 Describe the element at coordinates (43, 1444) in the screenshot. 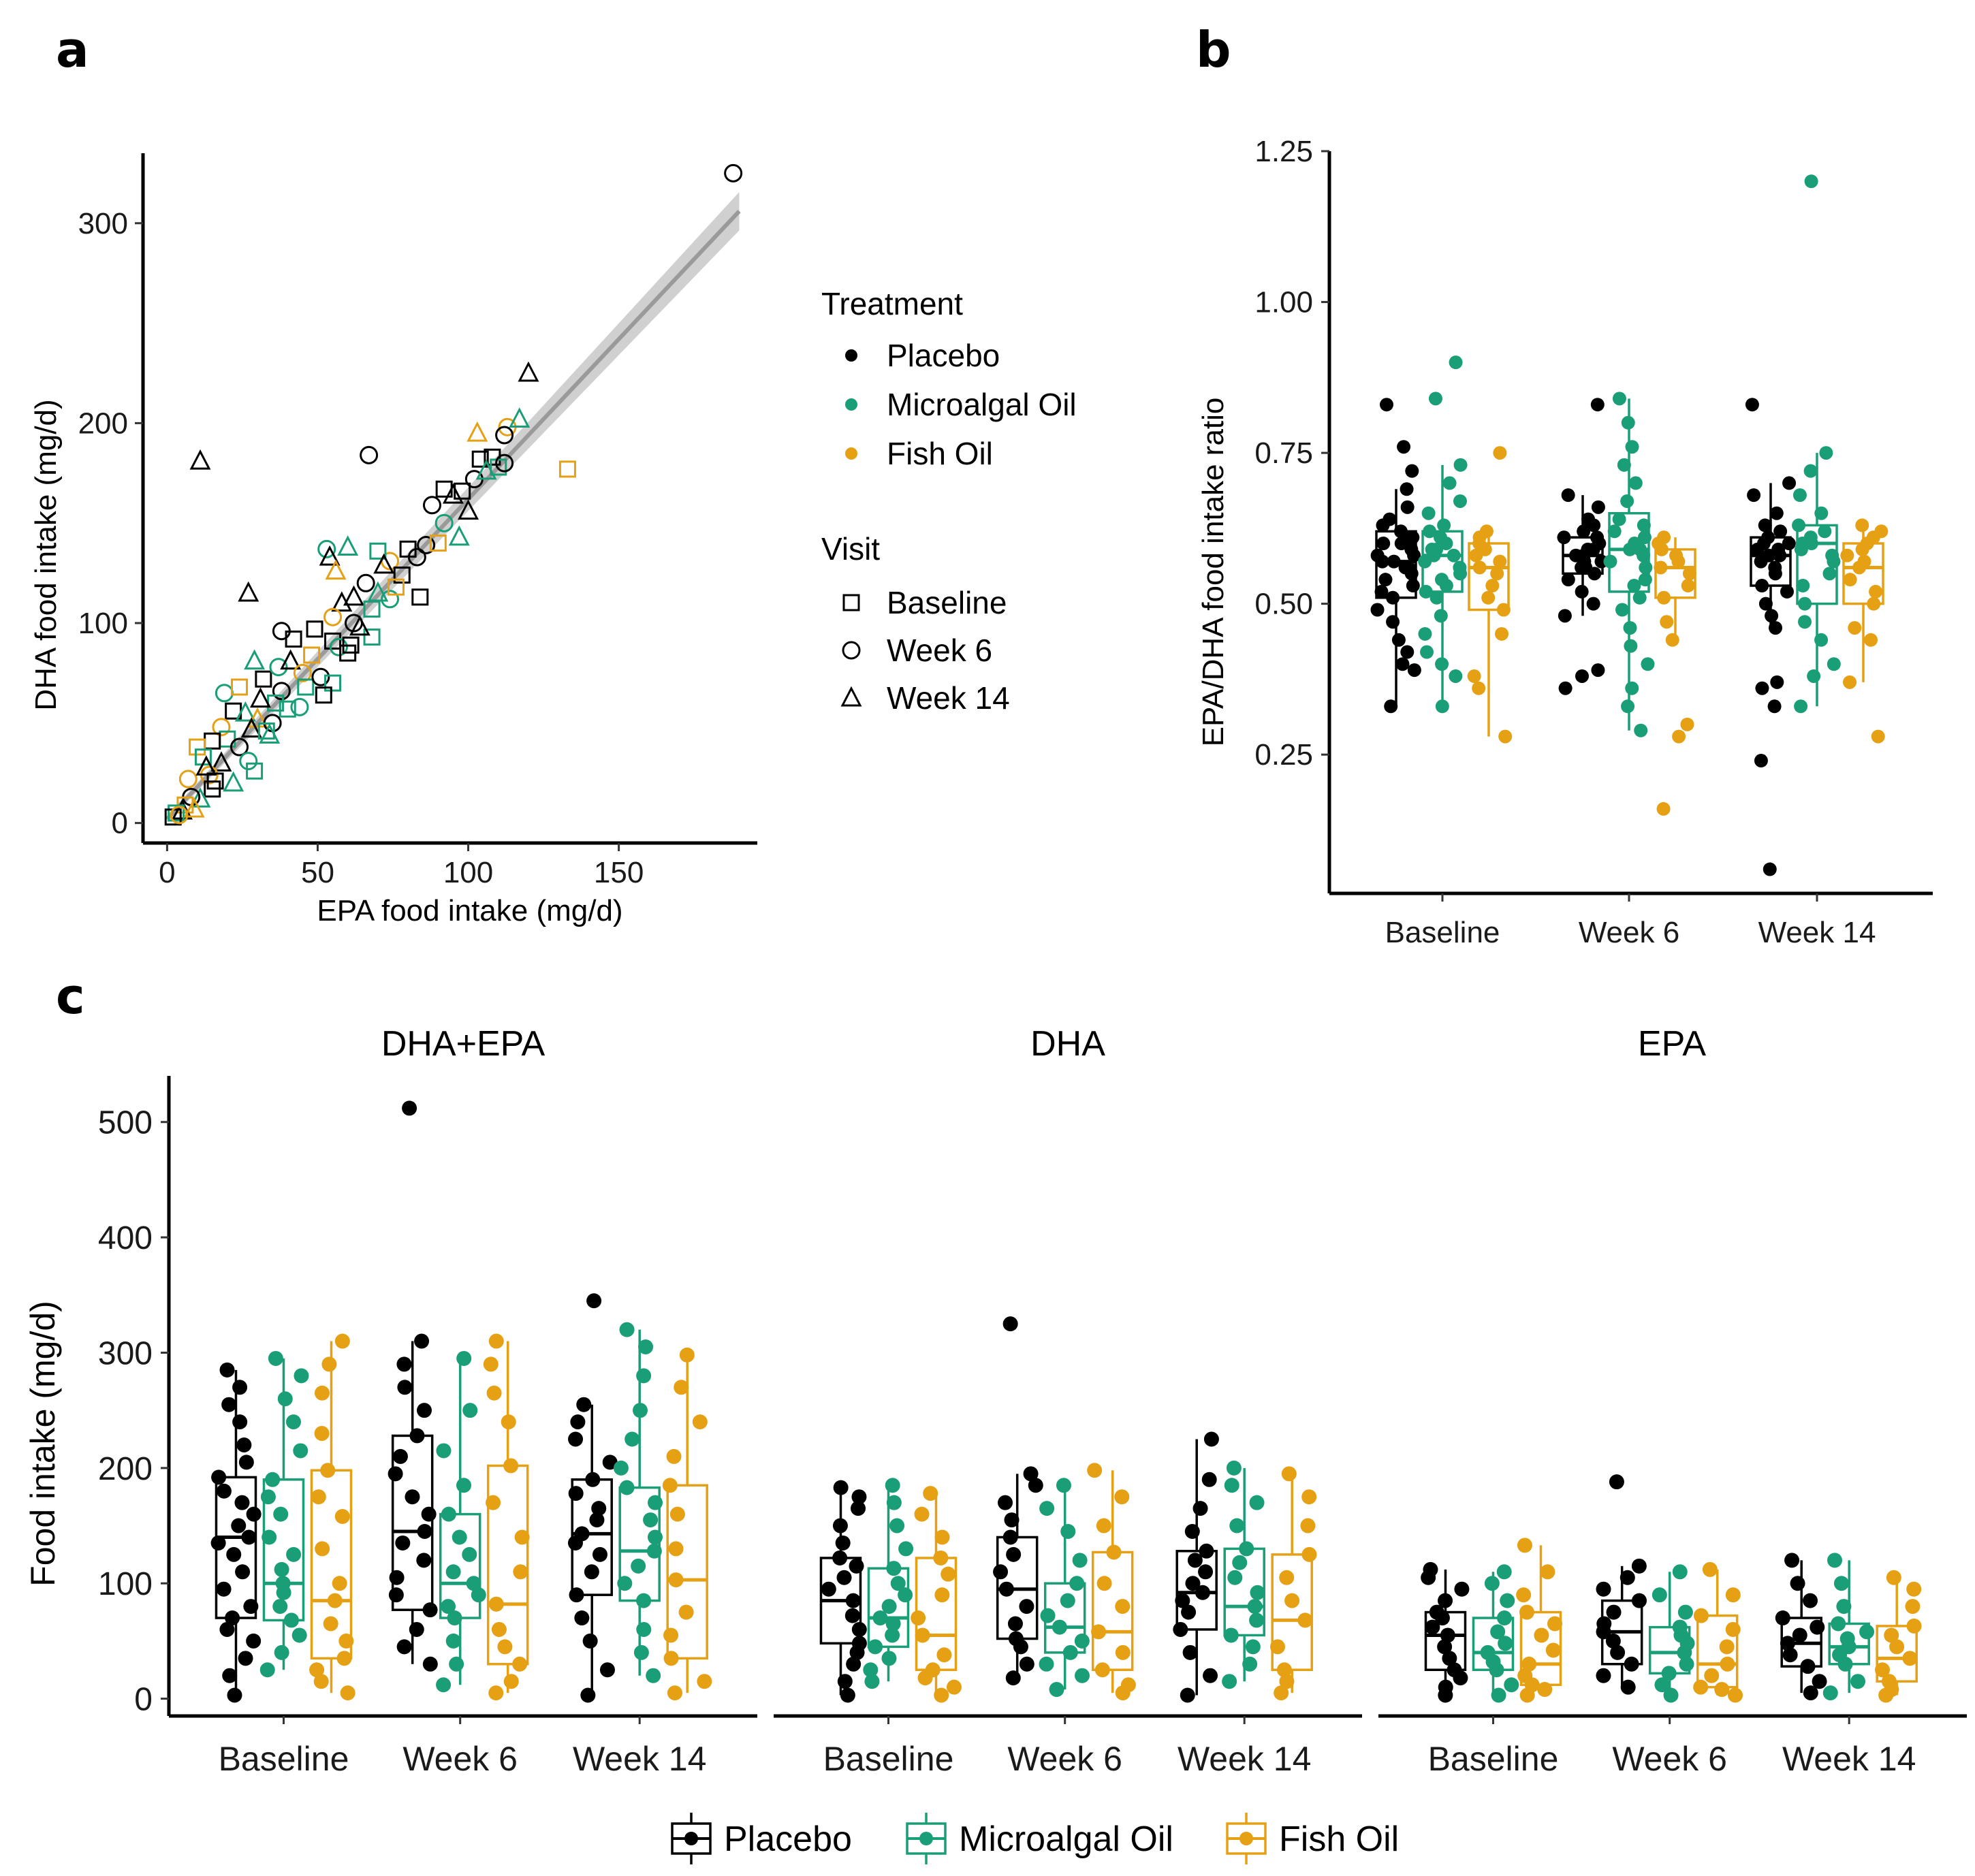

I see `c-ylabel: Food intake (mg/d)` at that location.